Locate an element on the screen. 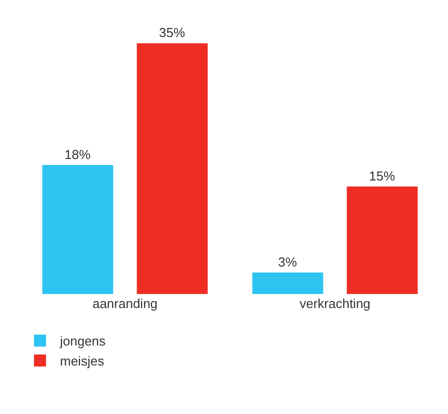  x-tick-label: aanranding is located at coordinates (125, 303).